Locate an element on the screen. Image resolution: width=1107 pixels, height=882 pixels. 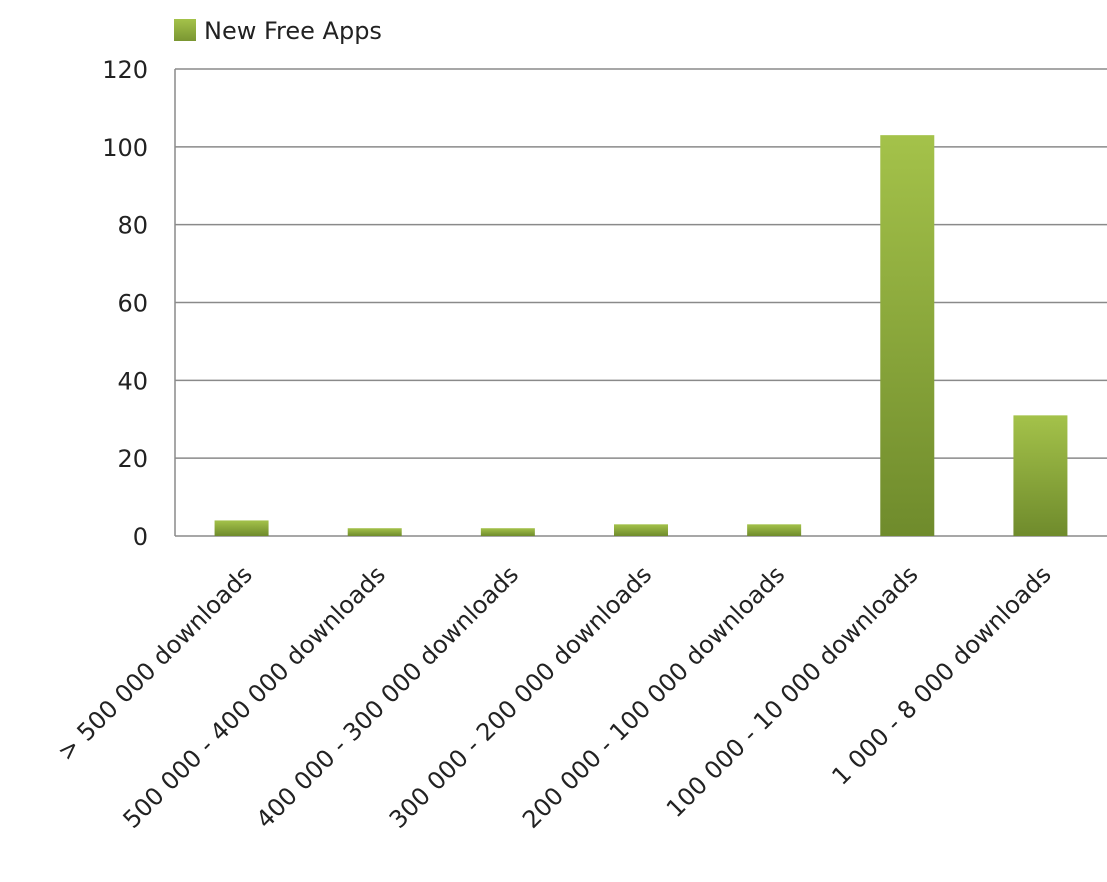
legend-label: New Free Apps is located at coordinates (293, 31).